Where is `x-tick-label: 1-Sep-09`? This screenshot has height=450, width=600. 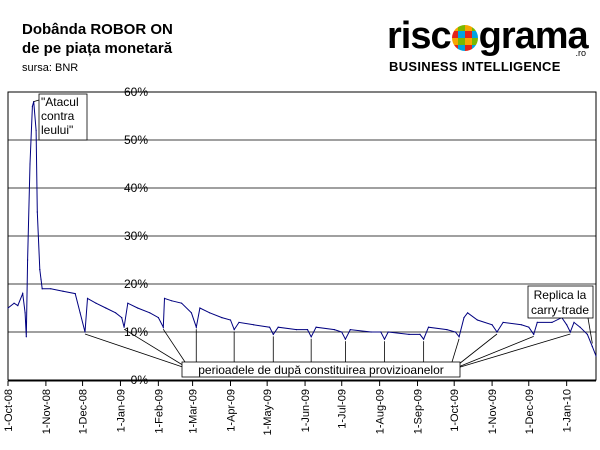
x-tick-label: 1-Sep-09 is located at coordinates (419, 411).